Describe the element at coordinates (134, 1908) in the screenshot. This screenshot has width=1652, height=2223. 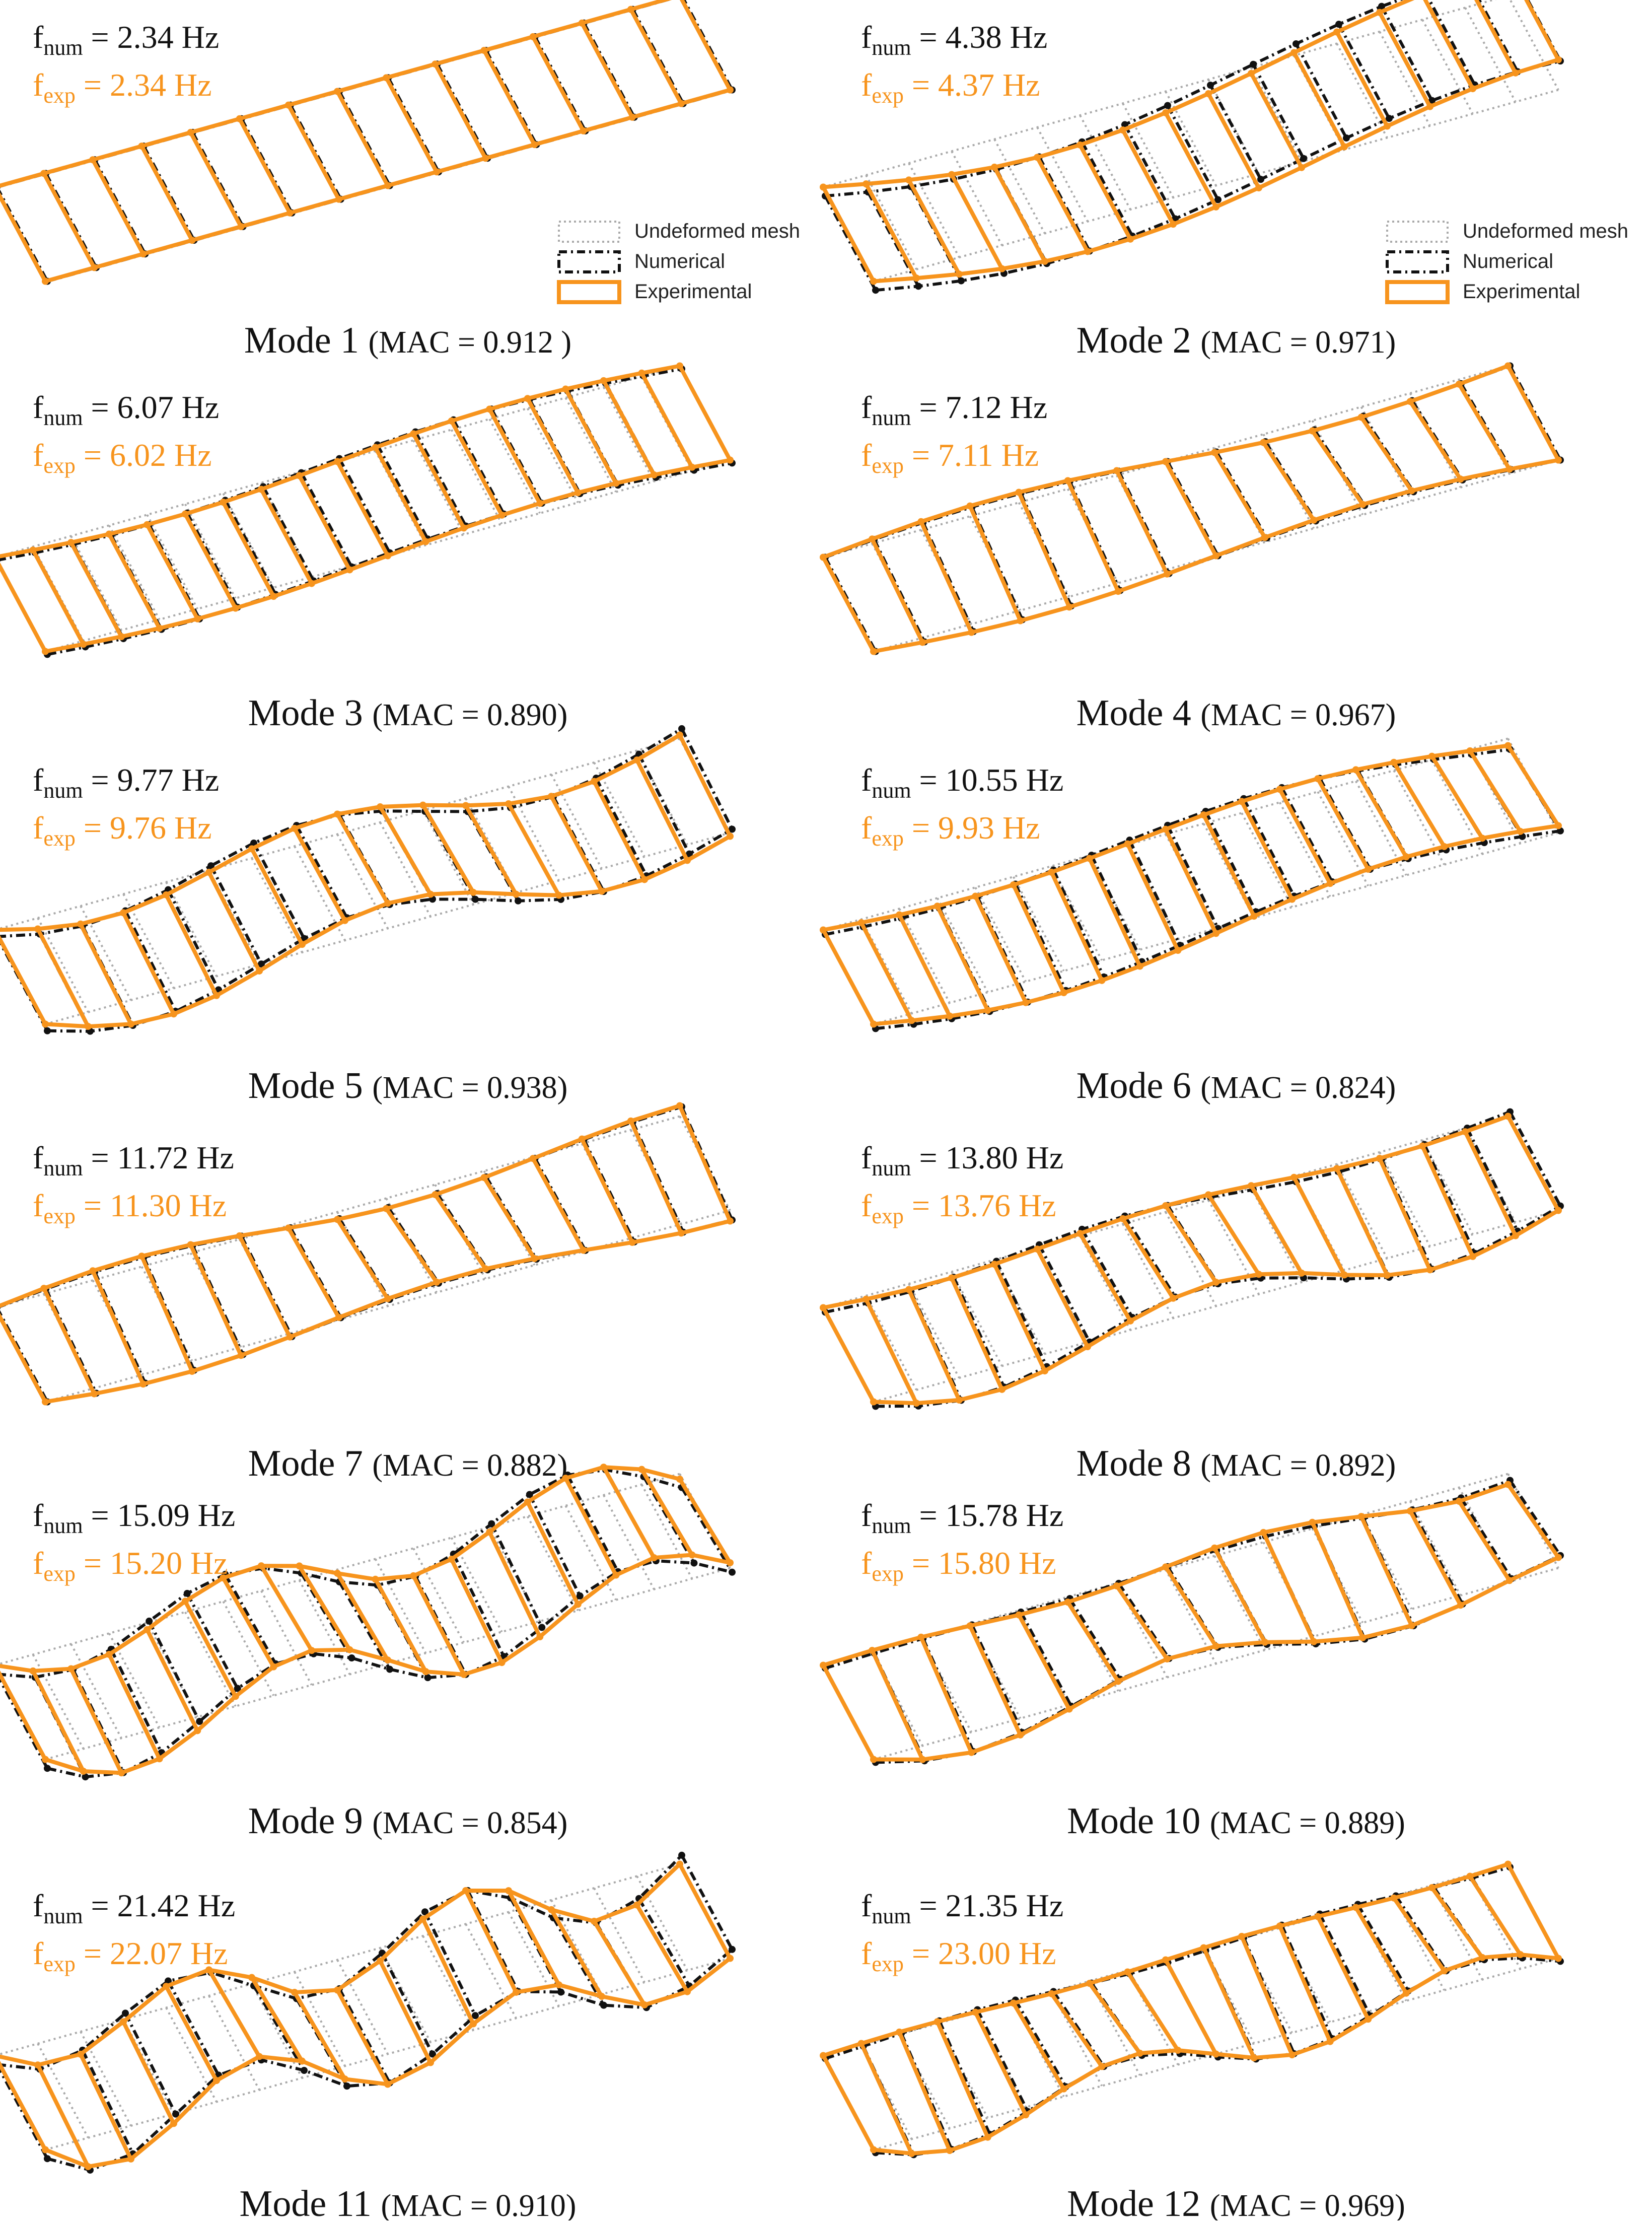
I see `f-num-label: fnum = 21.42 Hz` at that location.